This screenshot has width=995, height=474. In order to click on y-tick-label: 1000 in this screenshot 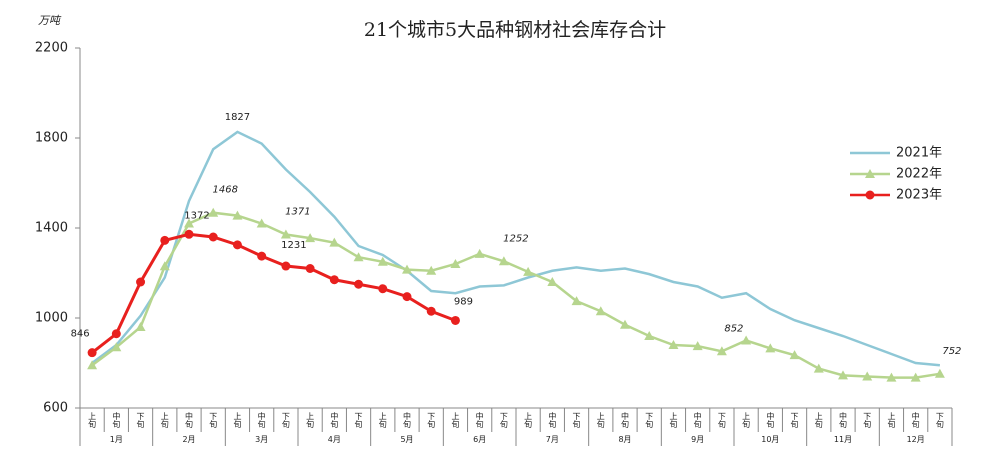, I will do `click(51, 318)`.